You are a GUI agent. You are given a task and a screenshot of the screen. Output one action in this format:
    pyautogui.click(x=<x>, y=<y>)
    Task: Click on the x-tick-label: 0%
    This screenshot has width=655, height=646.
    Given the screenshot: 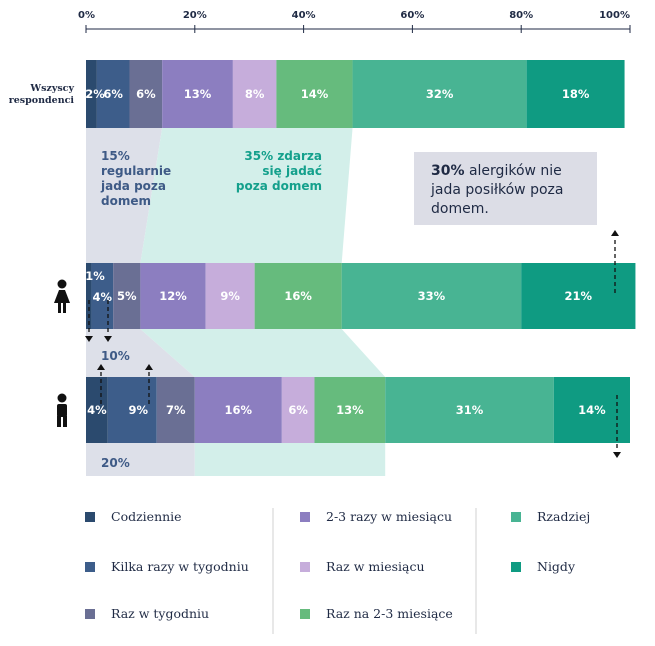 What is the action you would take?
    pyautogui.click(x=86, y=15)
    